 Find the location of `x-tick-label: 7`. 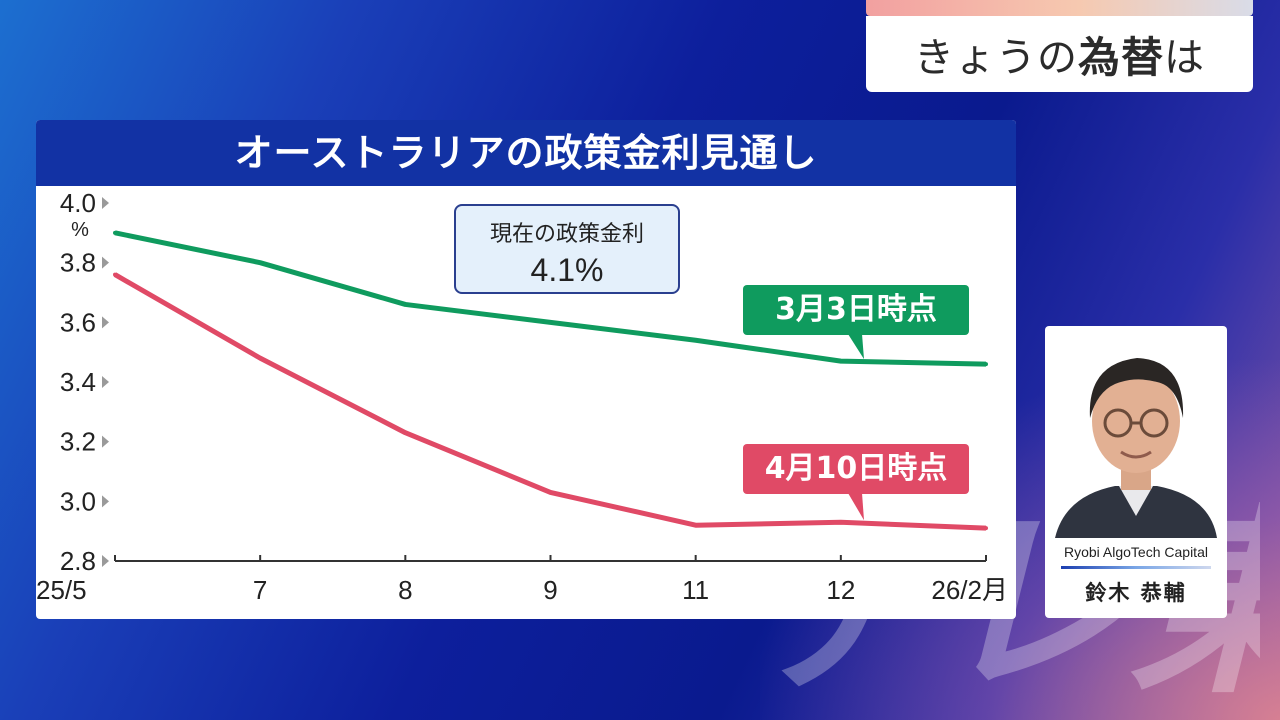

x-tick-label: 7 is located at coordinates (260, 590).